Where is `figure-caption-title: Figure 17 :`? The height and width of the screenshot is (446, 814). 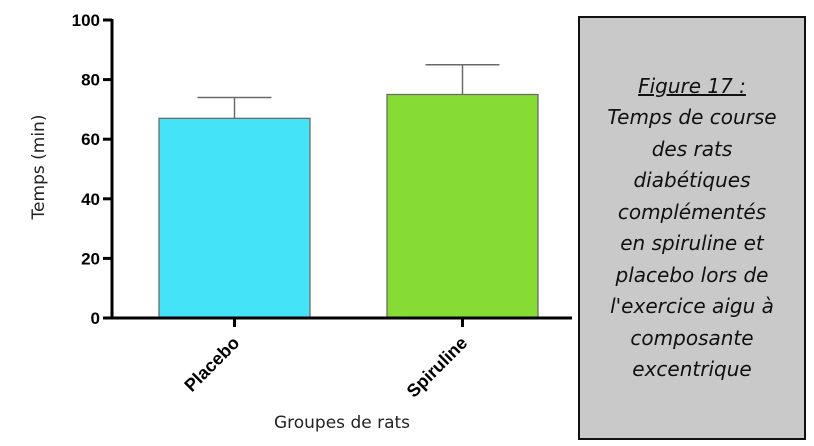 figure-caption-title: Figure 17 : is located at coordinates (692, 85).